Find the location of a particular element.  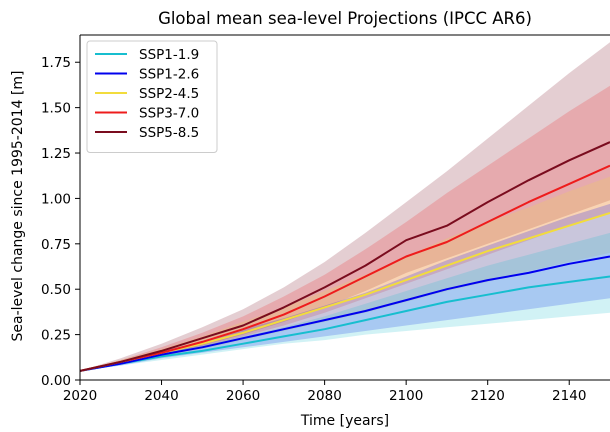

legend-label-ssp5-8-5: SSP5-8.5 is located at coordinates (169, 133).